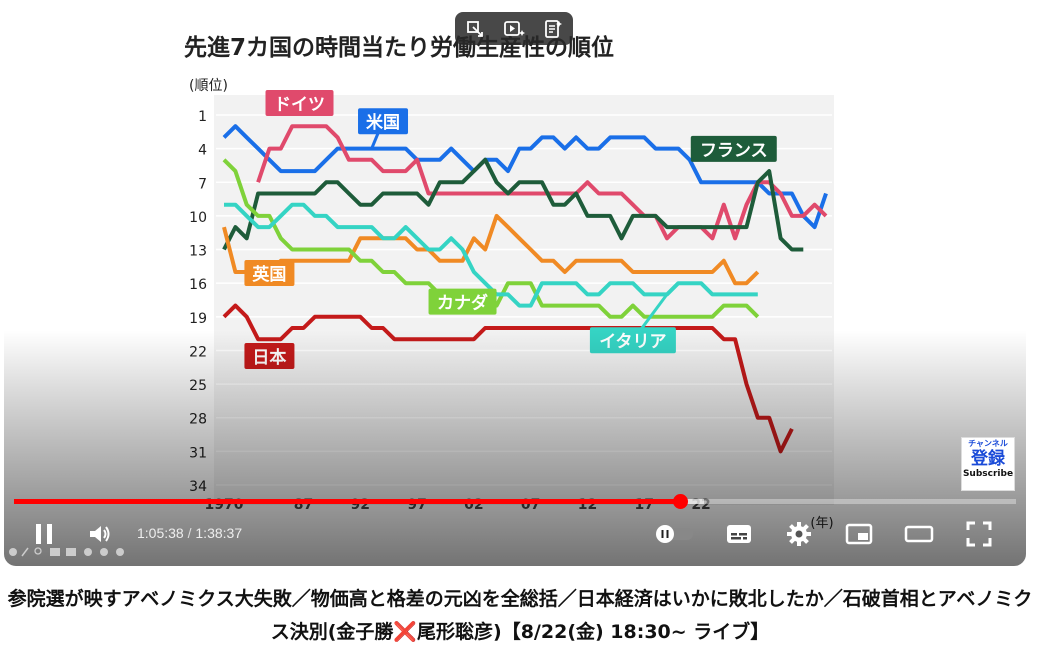 This screenshot has width=1047, height=656. Describe the element at coordinates (988, 474) in the screenshot. I see `subscribe-badge-bottom: Subscribe` at that location.